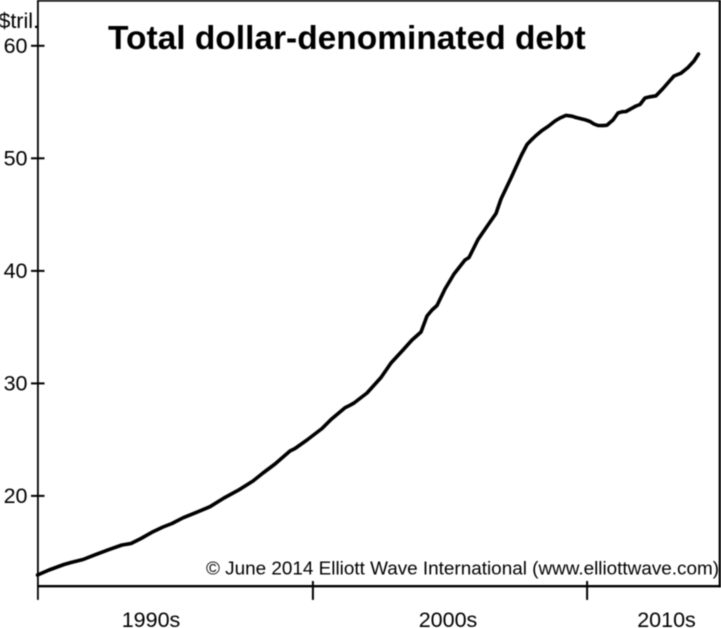  What do you see at coordinates (16, 159) in the screenshot?
I see `svg-text: 50` at bounding box center [16, 159].